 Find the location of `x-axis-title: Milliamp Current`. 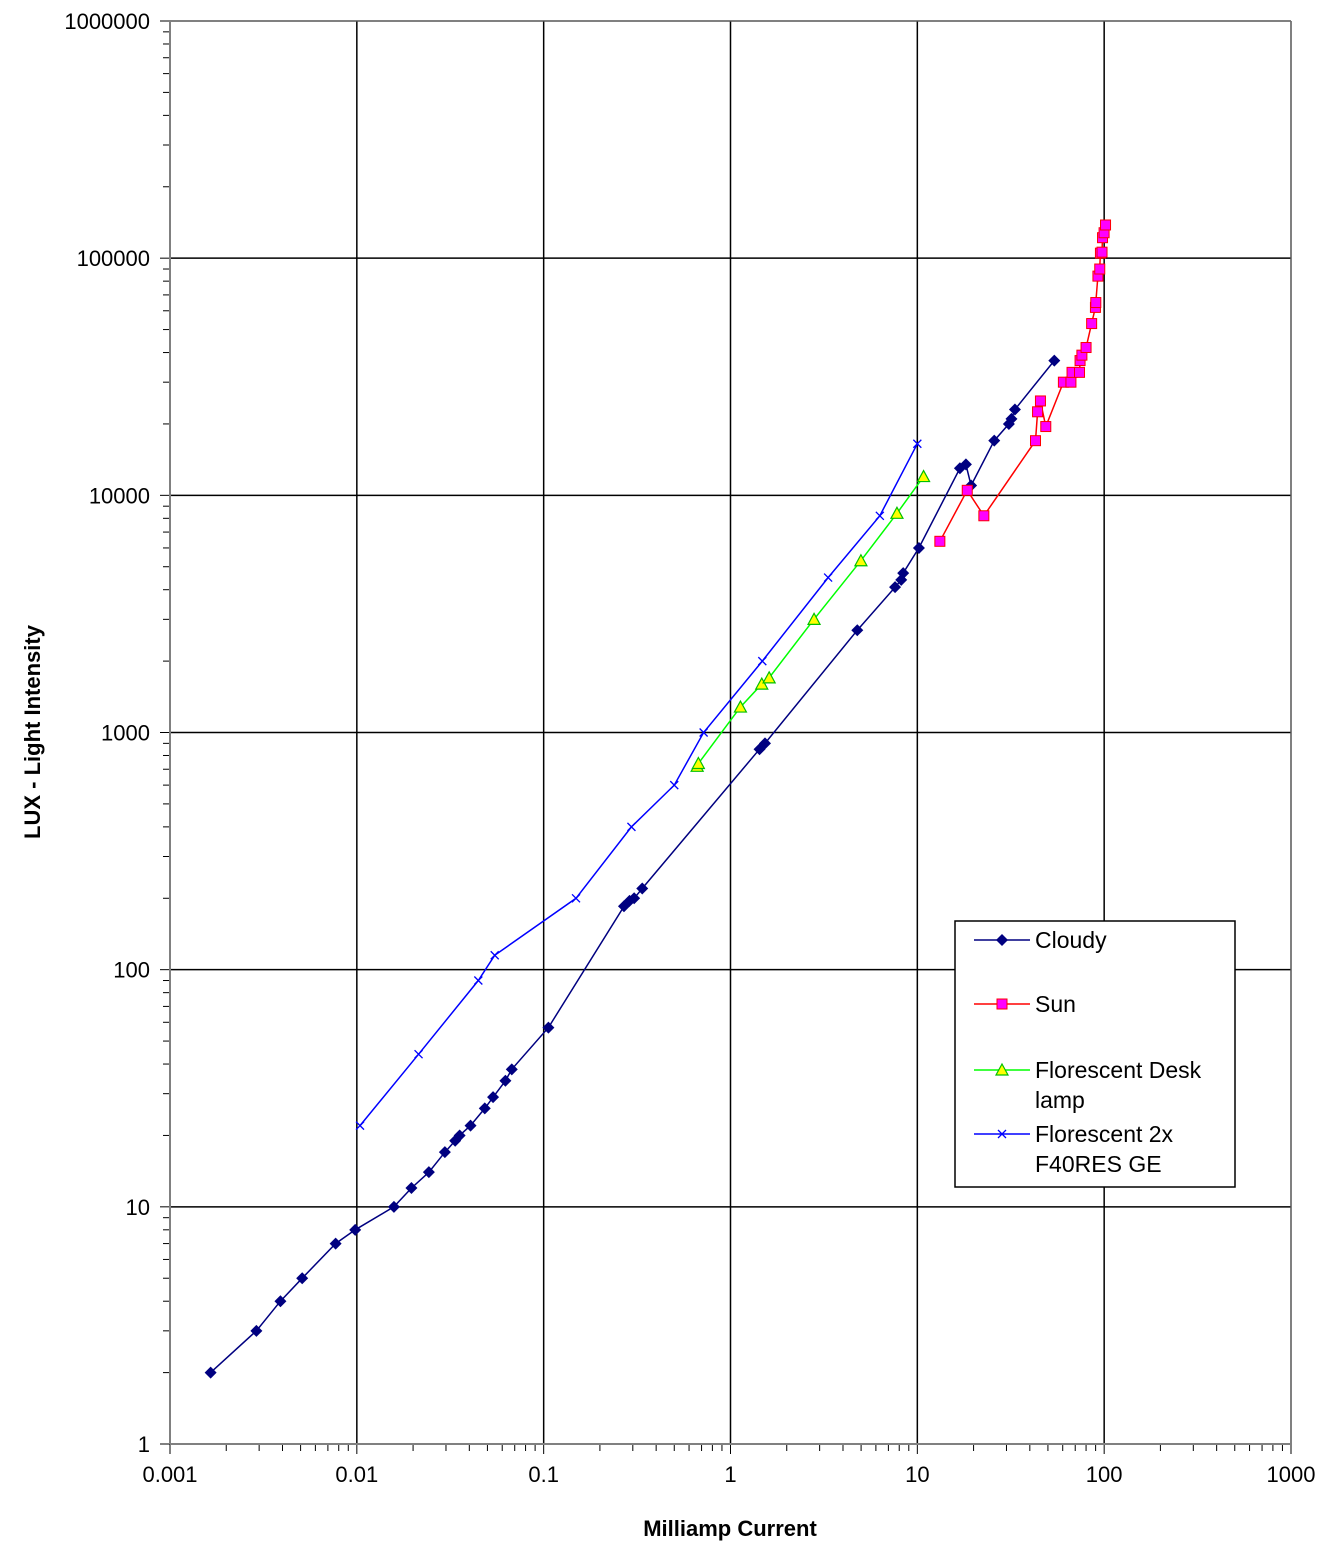

x-axis-title: Milliamp Current is located at coordinates (730, 1528).